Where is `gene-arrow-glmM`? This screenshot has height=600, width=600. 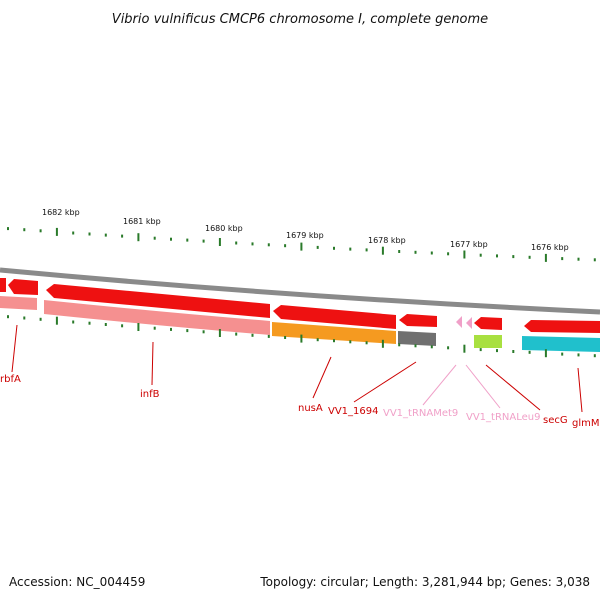
gene-arrow-glmM is located at coordinates (562, 326).